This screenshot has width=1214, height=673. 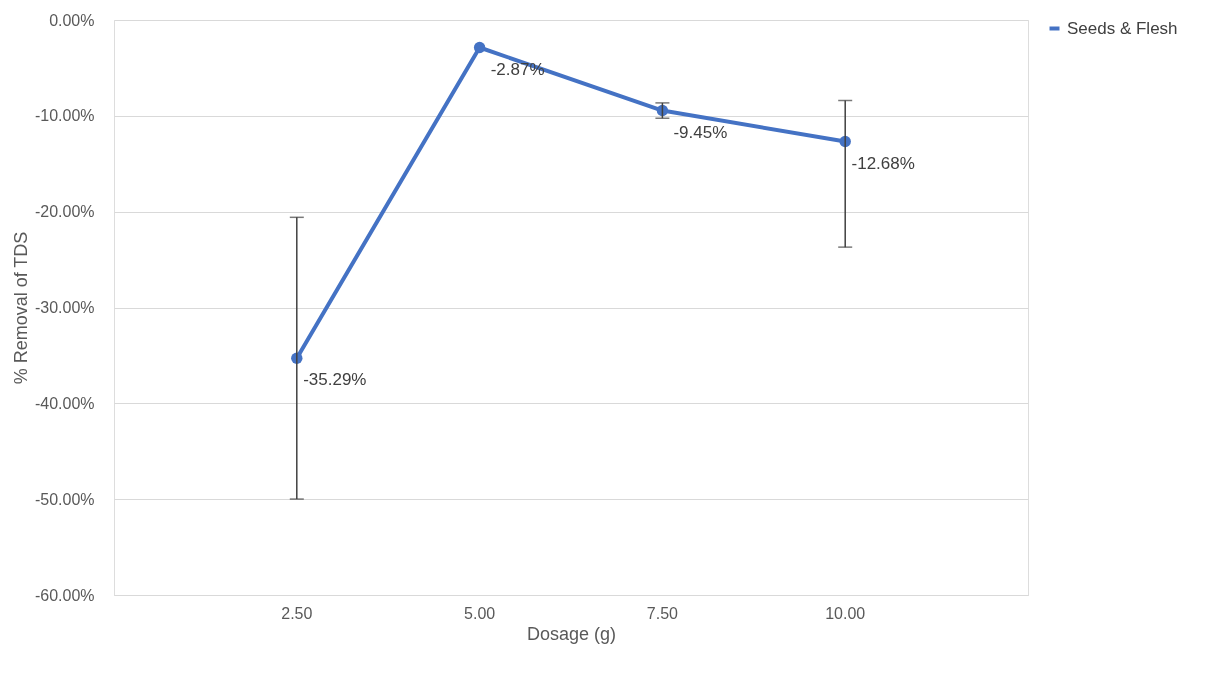 I want to click on y-axis-title: % Removal of TDS, so click(x=20, y=308).